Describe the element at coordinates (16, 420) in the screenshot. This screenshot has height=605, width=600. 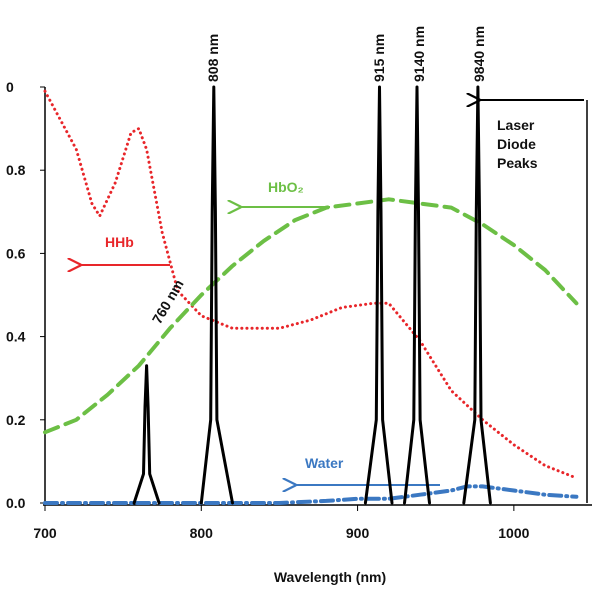
I see `y-tick-label: 0.2` at that location.